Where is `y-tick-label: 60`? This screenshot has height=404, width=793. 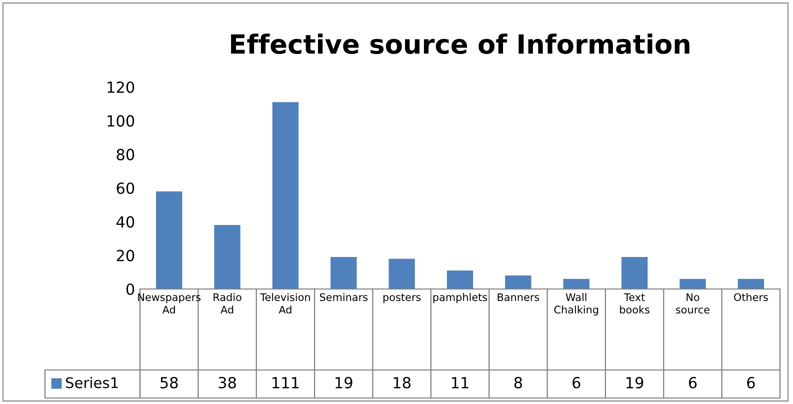 y-tick-label: 60 is located at coordinates (125, 188).